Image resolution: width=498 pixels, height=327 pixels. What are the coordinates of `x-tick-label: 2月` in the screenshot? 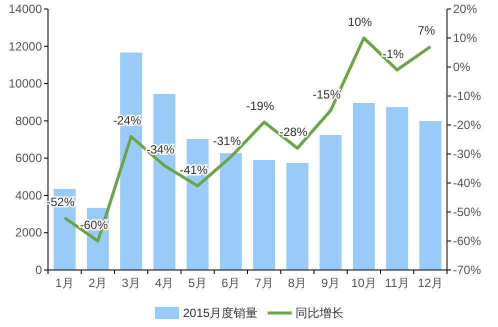 It's located at (98, 283).